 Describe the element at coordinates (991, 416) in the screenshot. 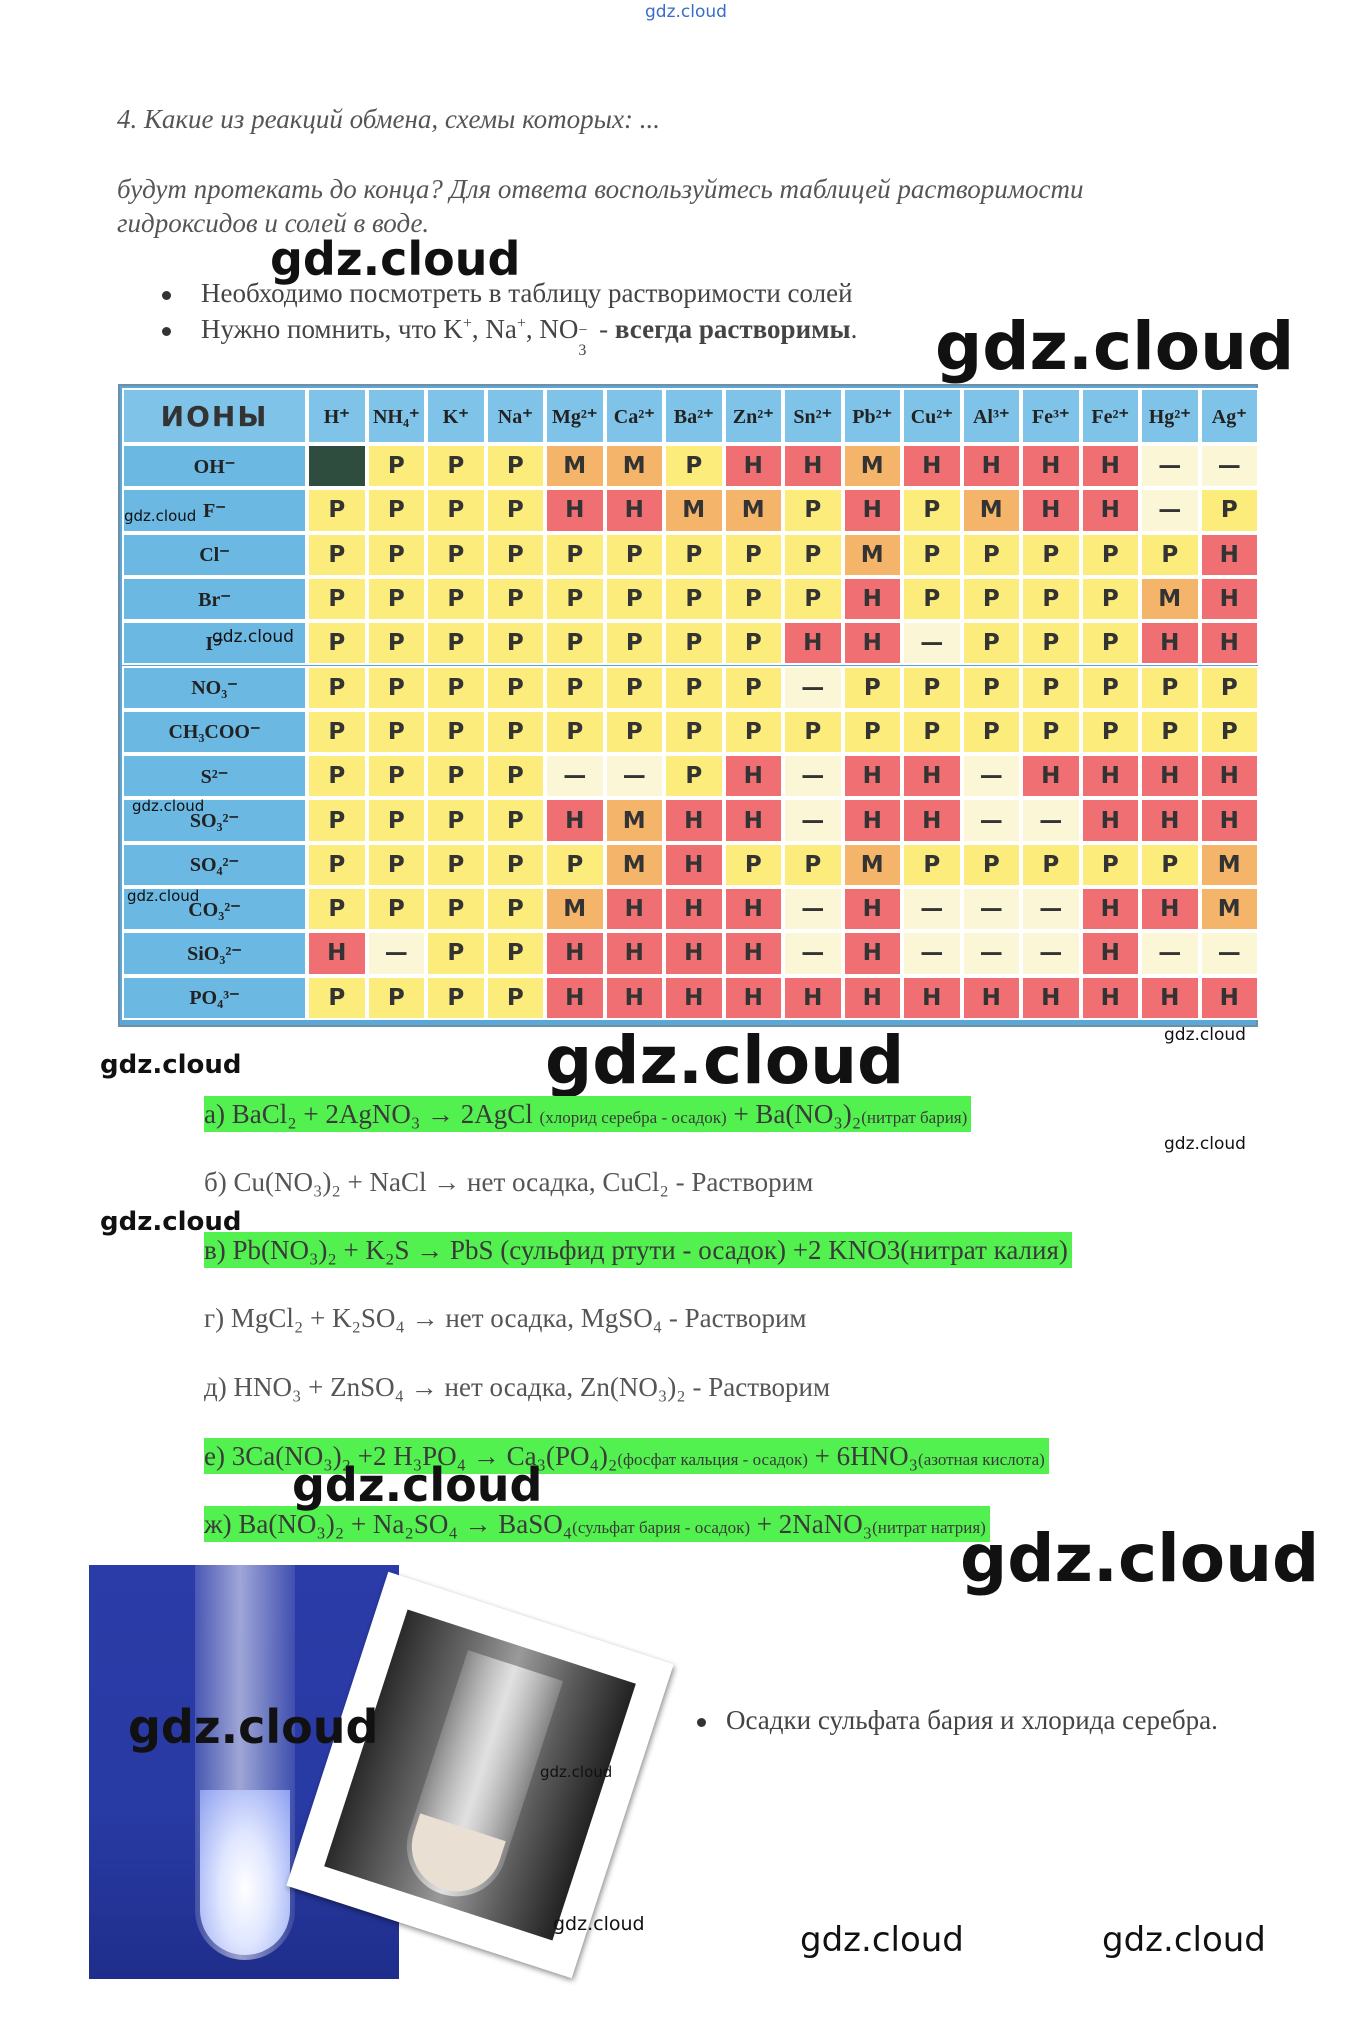

I see `cation-header: Al³⁺` at that location.